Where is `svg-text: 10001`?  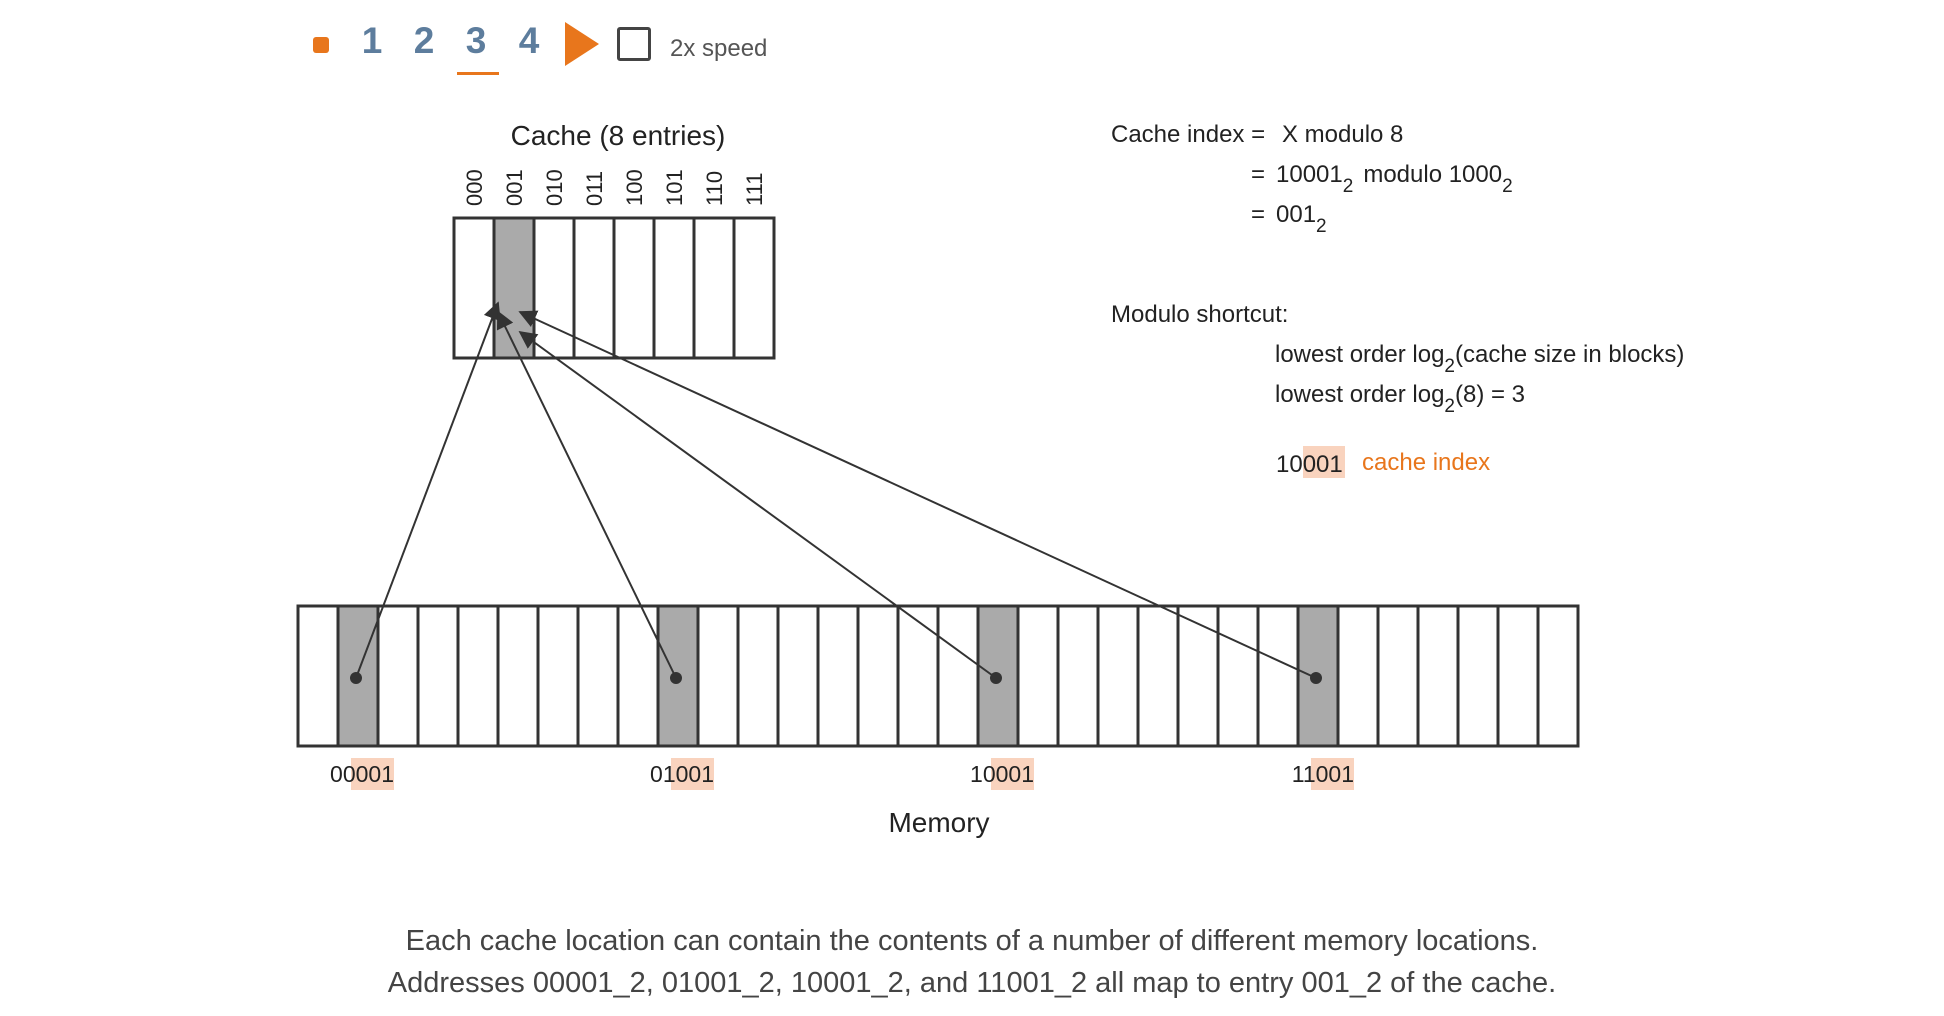 svg-text: 10001 is located at coordinates (1002, 774).